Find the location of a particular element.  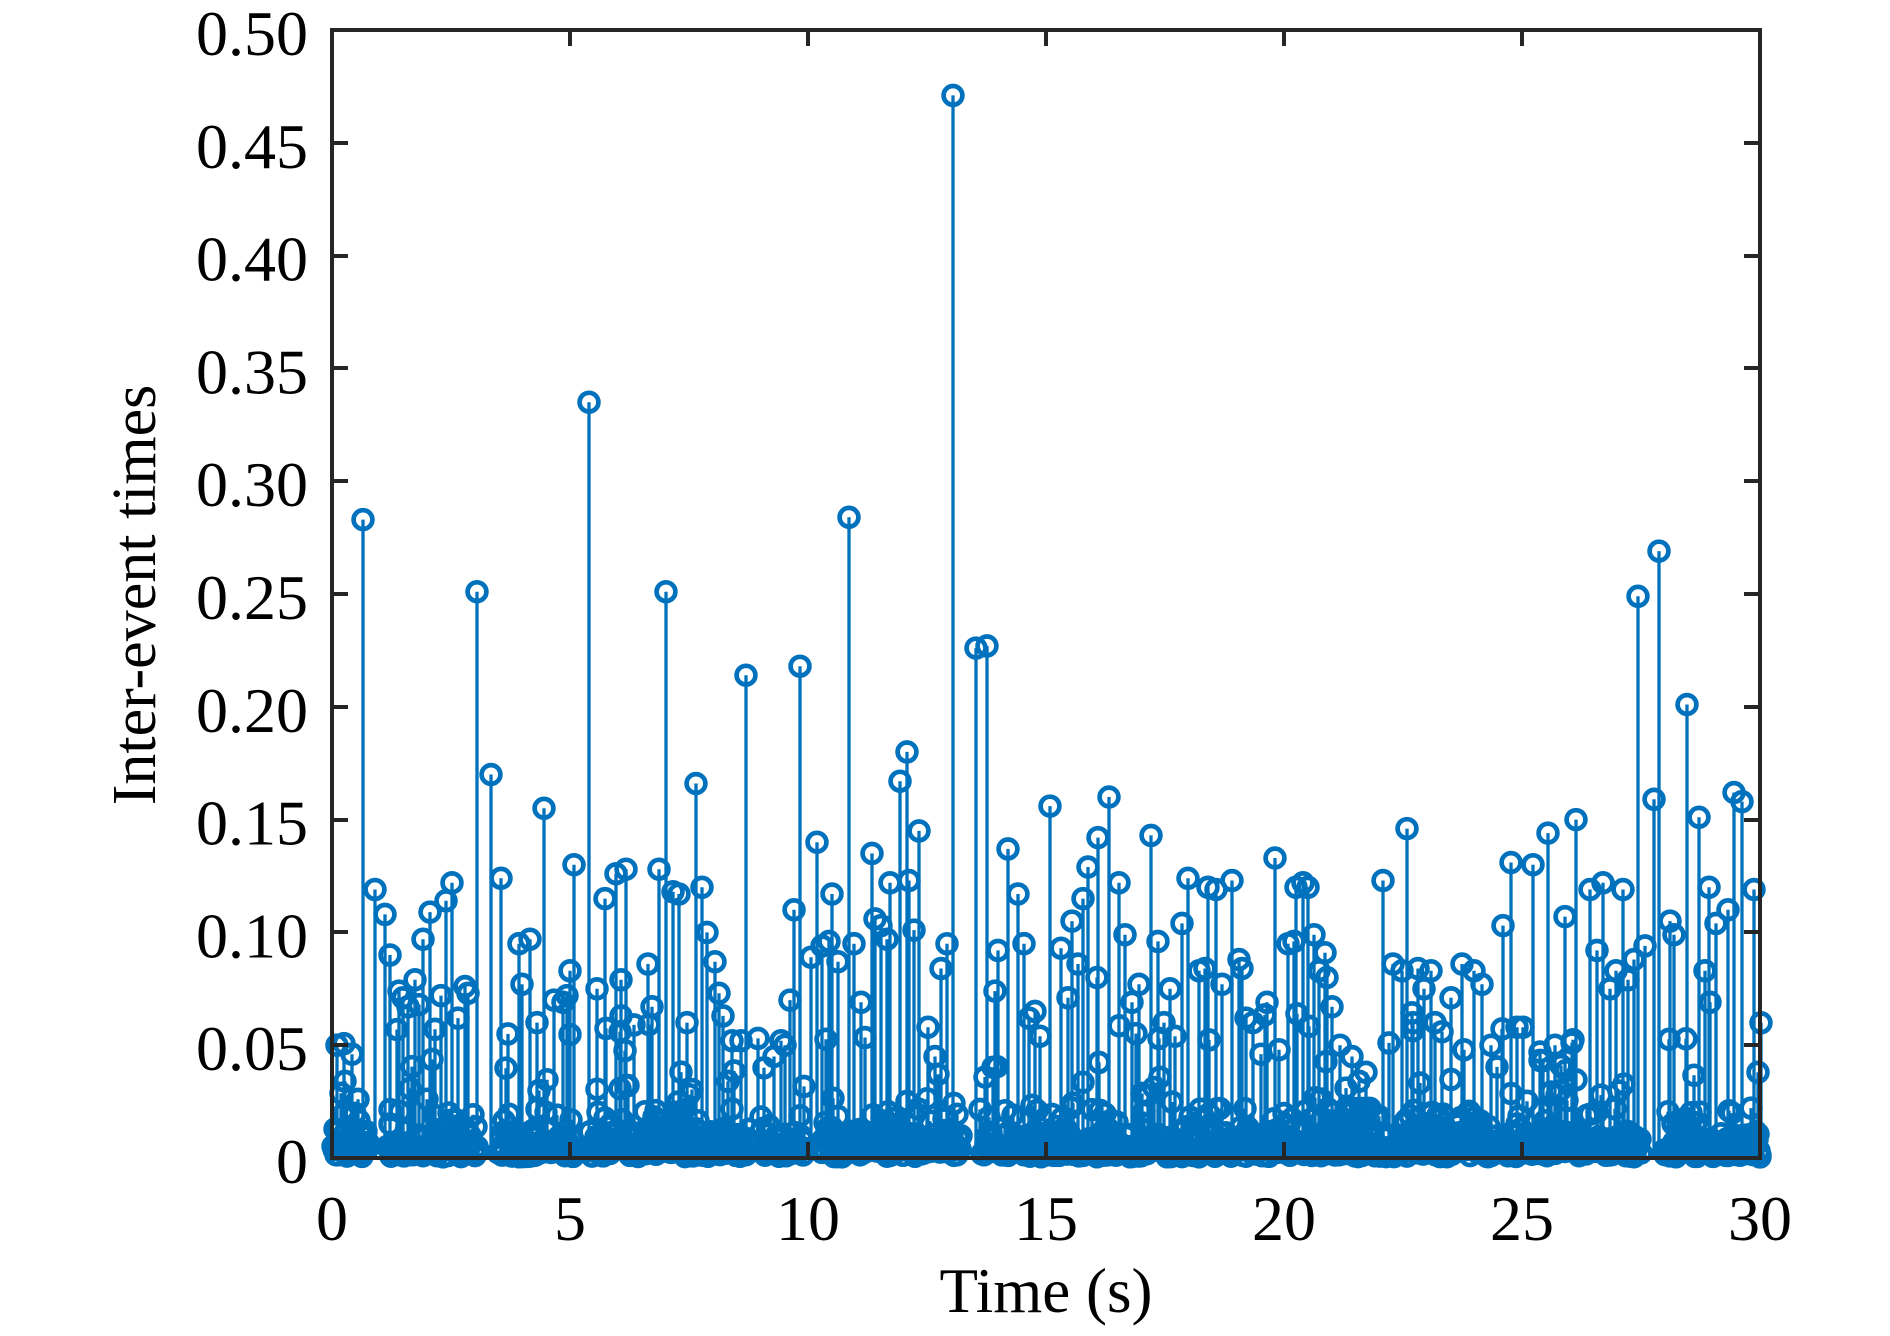

svg-text: 0.15 is located at coordinates (252, 823).